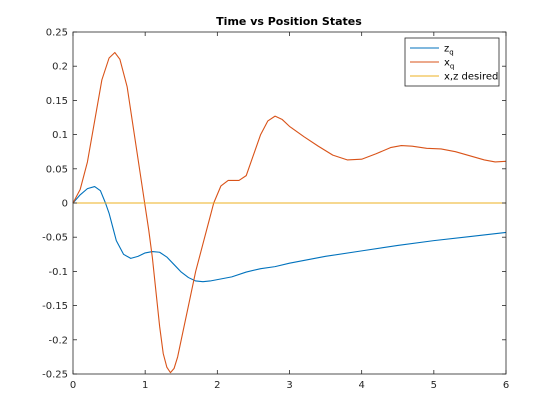 The width and height of the screenshot is (560, 420). Describe the element at coordinates (60, 135) in the screenshot. I see `y-tick-label: 0.1` at that location.